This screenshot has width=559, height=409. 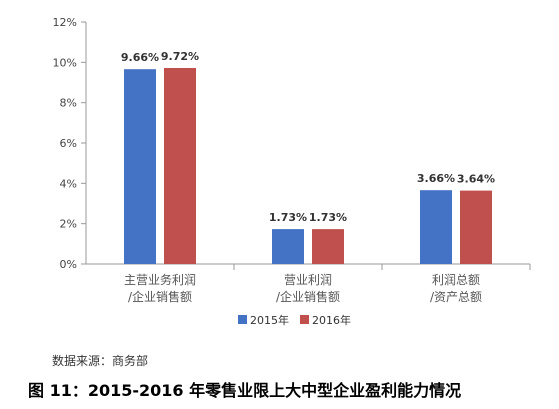 What do you see at coordinates (456, 280) in the screenshot?
I see `x-category-label: 利润总额` at bounding box center [456, 280].